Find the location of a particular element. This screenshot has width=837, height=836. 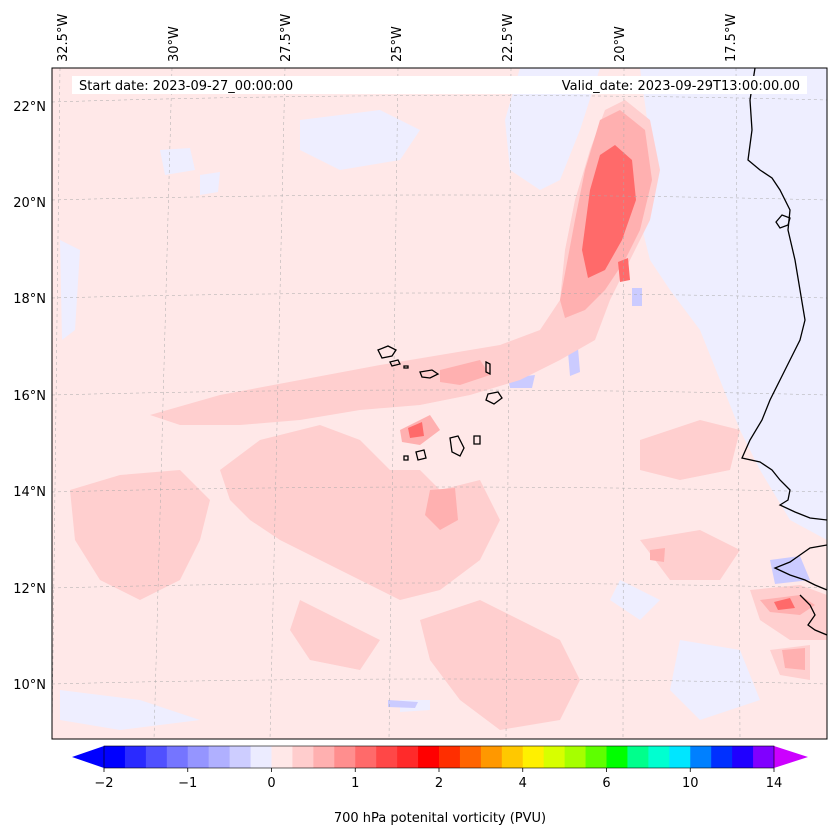

meridian-32-5w is located at coordinates (56, 403).